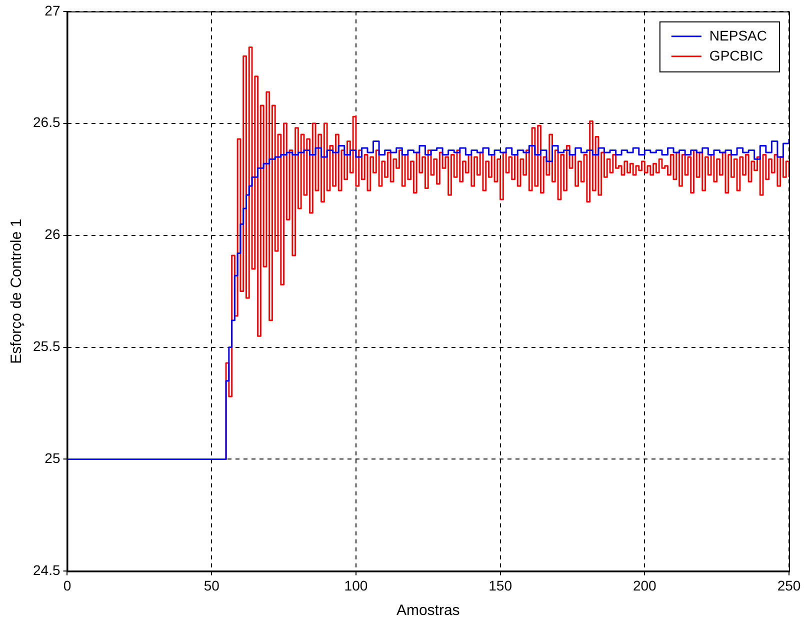  Describe the element at coordinates (52, 234) in the screenshot. I see `y-tick-label: 26` at that location.